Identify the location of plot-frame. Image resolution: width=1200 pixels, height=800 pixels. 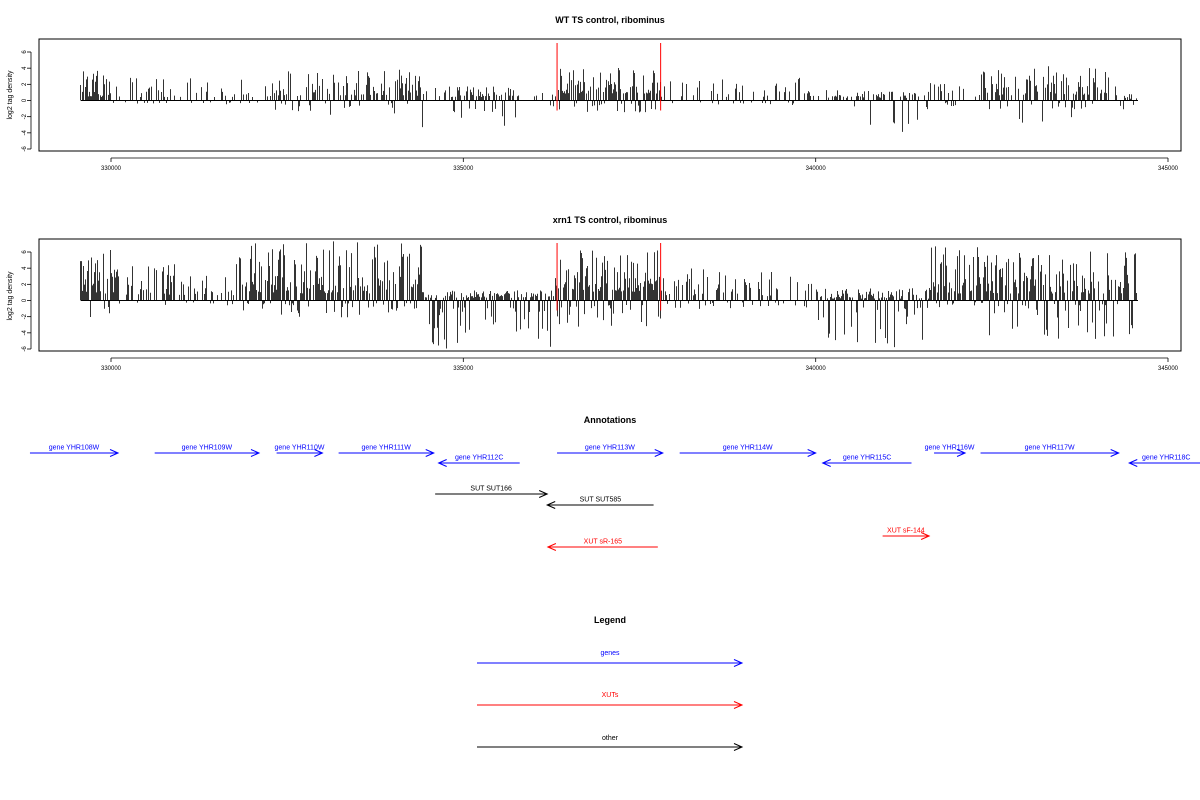
(610, 295).